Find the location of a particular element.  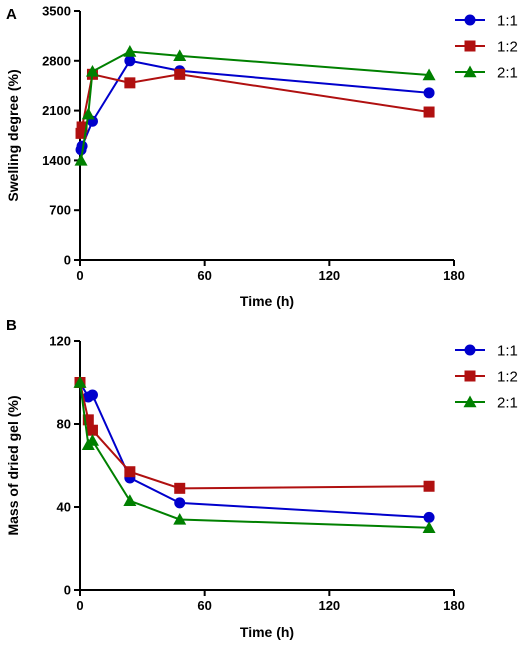

y-tick-label: 40 is located at coordinates (64, 507).